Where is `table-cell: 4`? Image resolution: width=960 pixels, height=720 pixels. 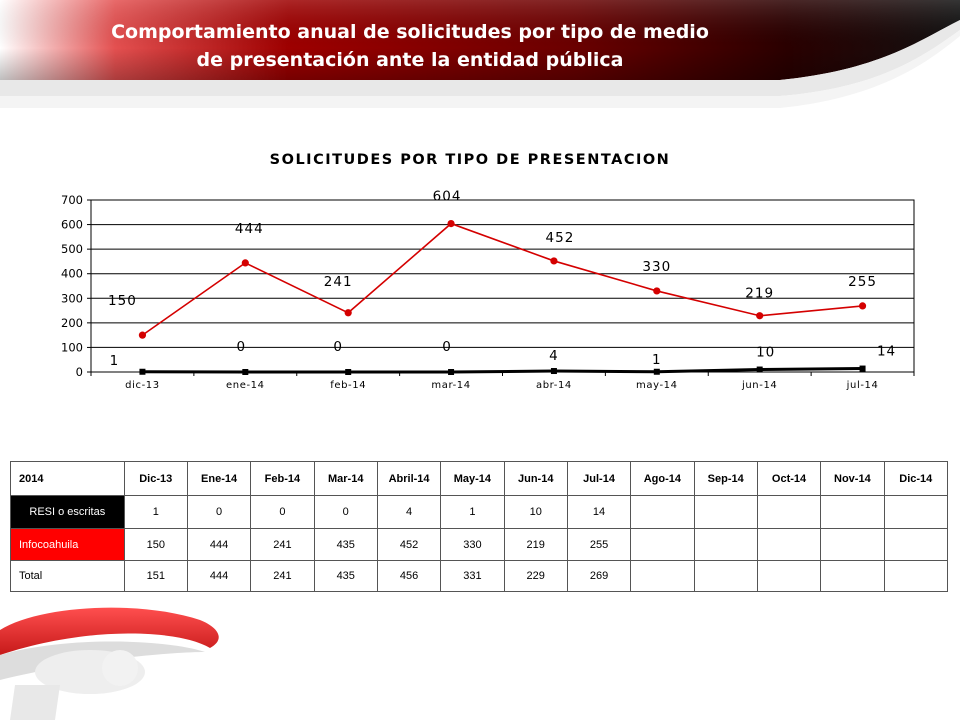
table-cell: 4 is located at coordinates (409, 512).